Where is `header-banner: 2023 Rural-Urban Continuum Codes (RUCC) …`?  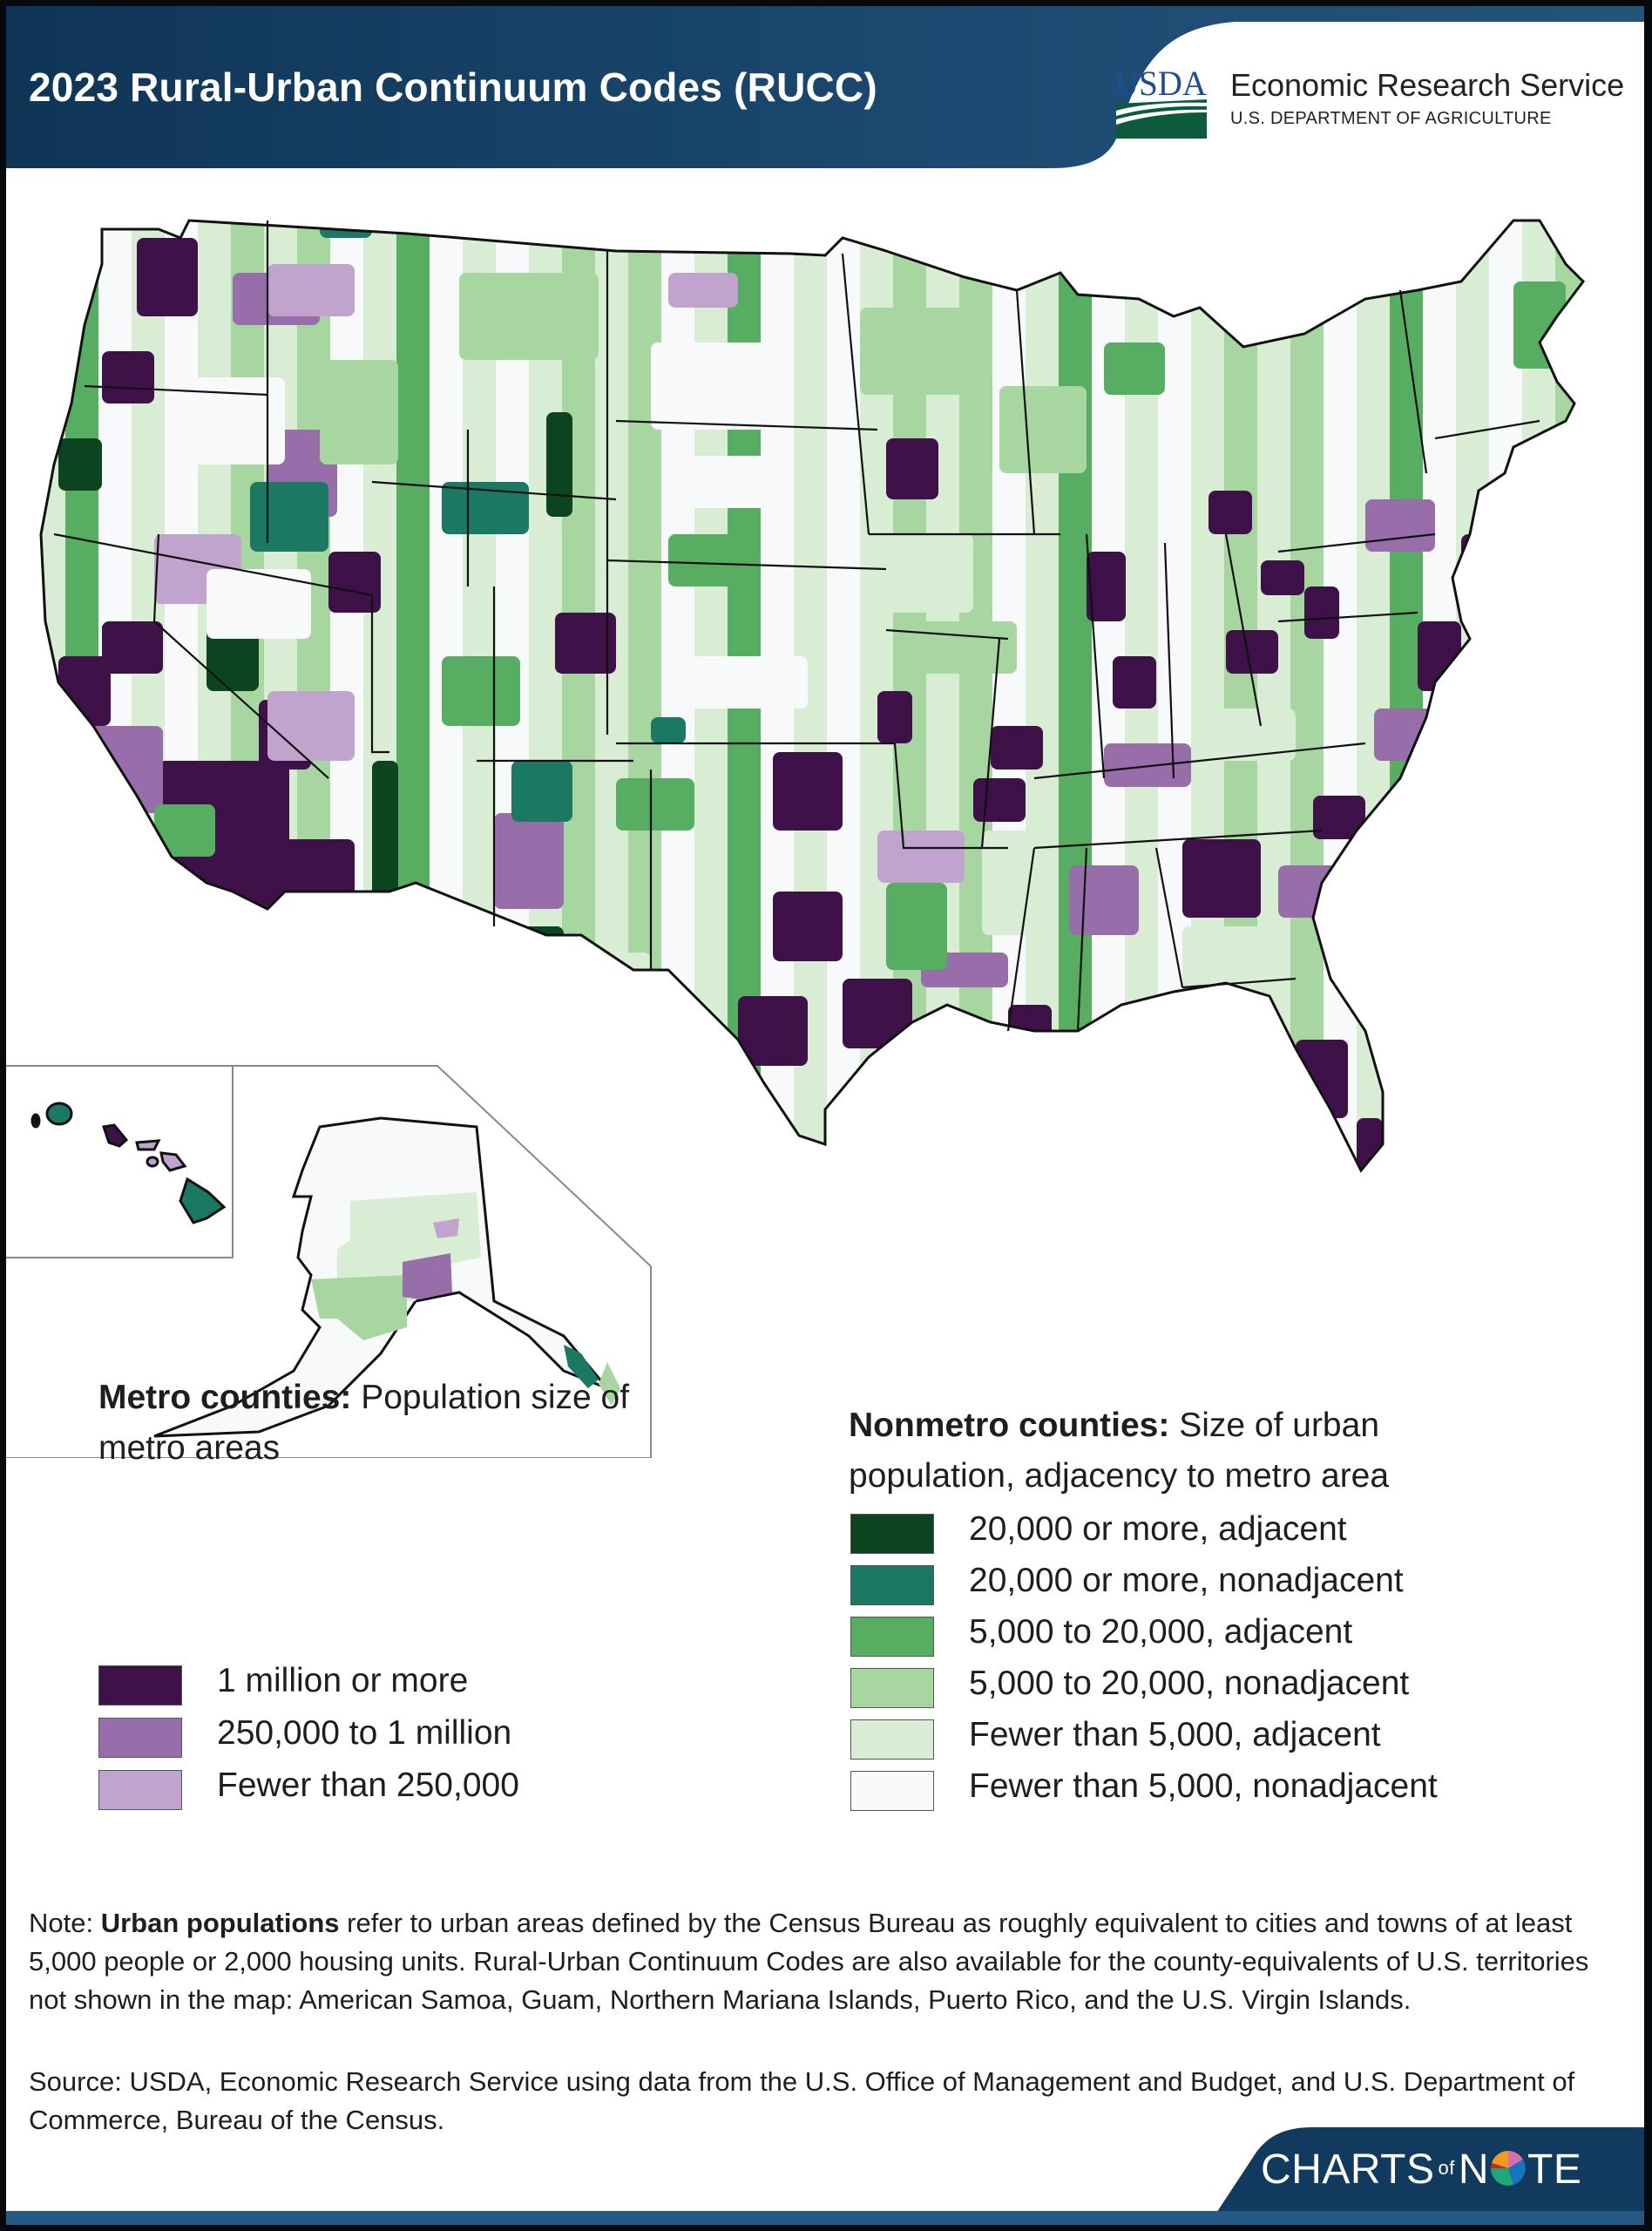
header-banner: 2023 Rural-Urban Continuum Codes (RUCC) … is located at coordinates (825, 87).